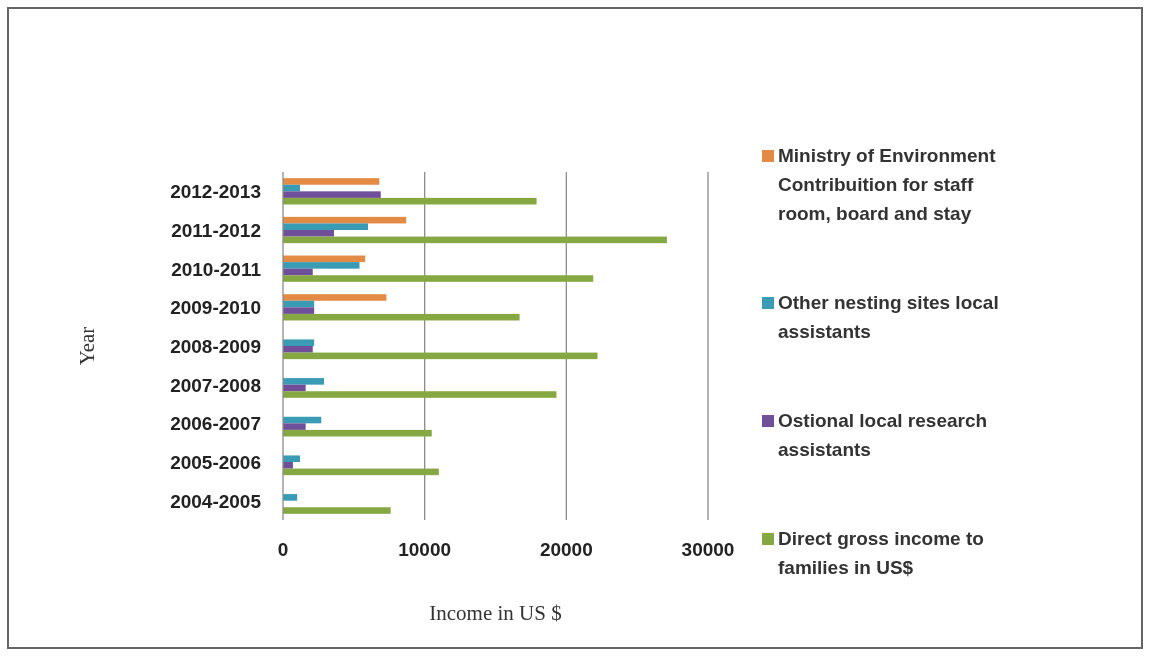  I want to click on y-tick-label: 2011-2012, so click(216, 230).